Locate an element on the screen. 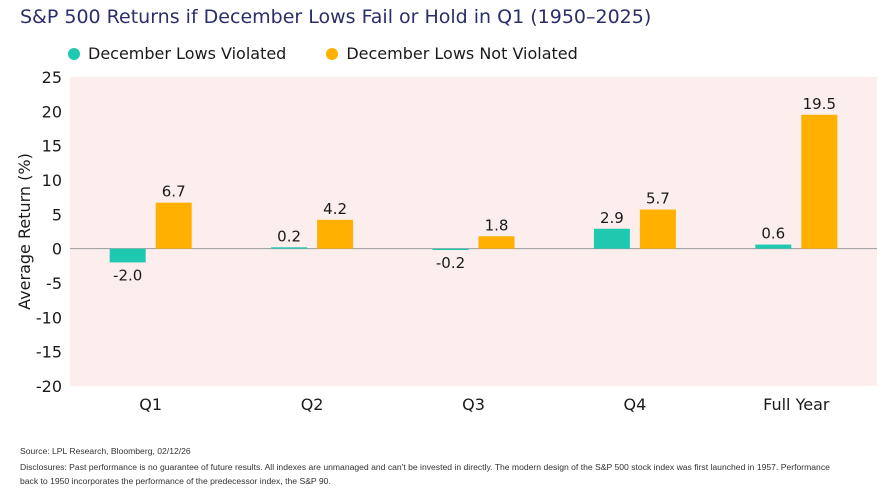  y-tick-label: 5 is located at coordinates (57, 214).